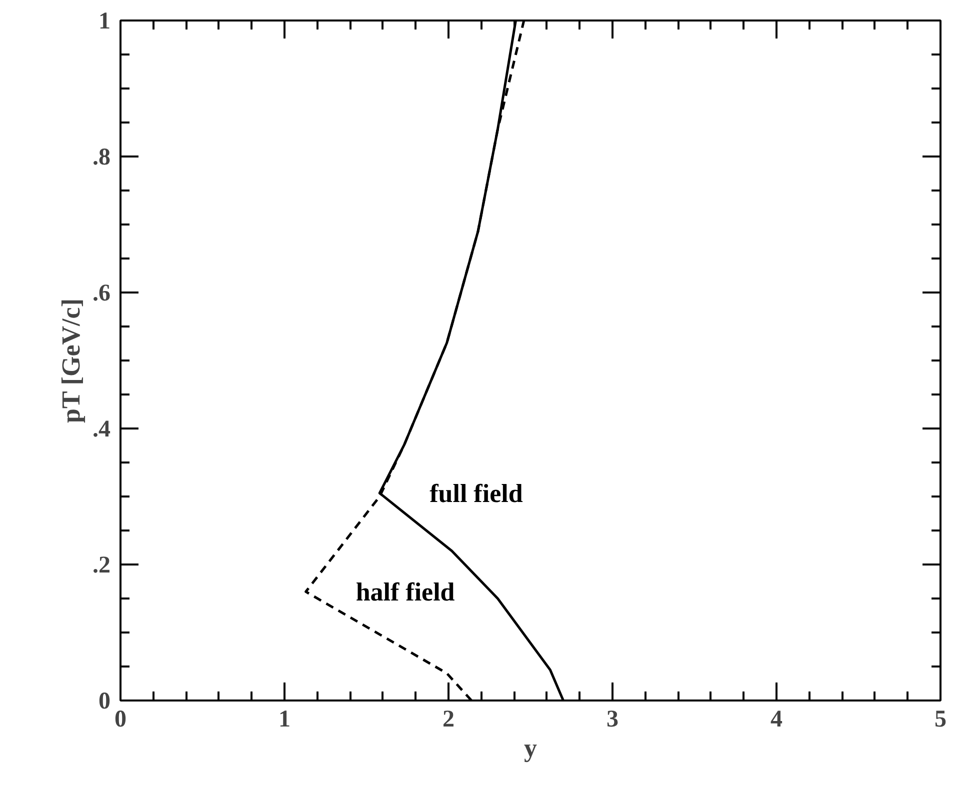 This screenshot has width=971, height=785. I want to click on y-tick-label: 0, so click(104, 701).